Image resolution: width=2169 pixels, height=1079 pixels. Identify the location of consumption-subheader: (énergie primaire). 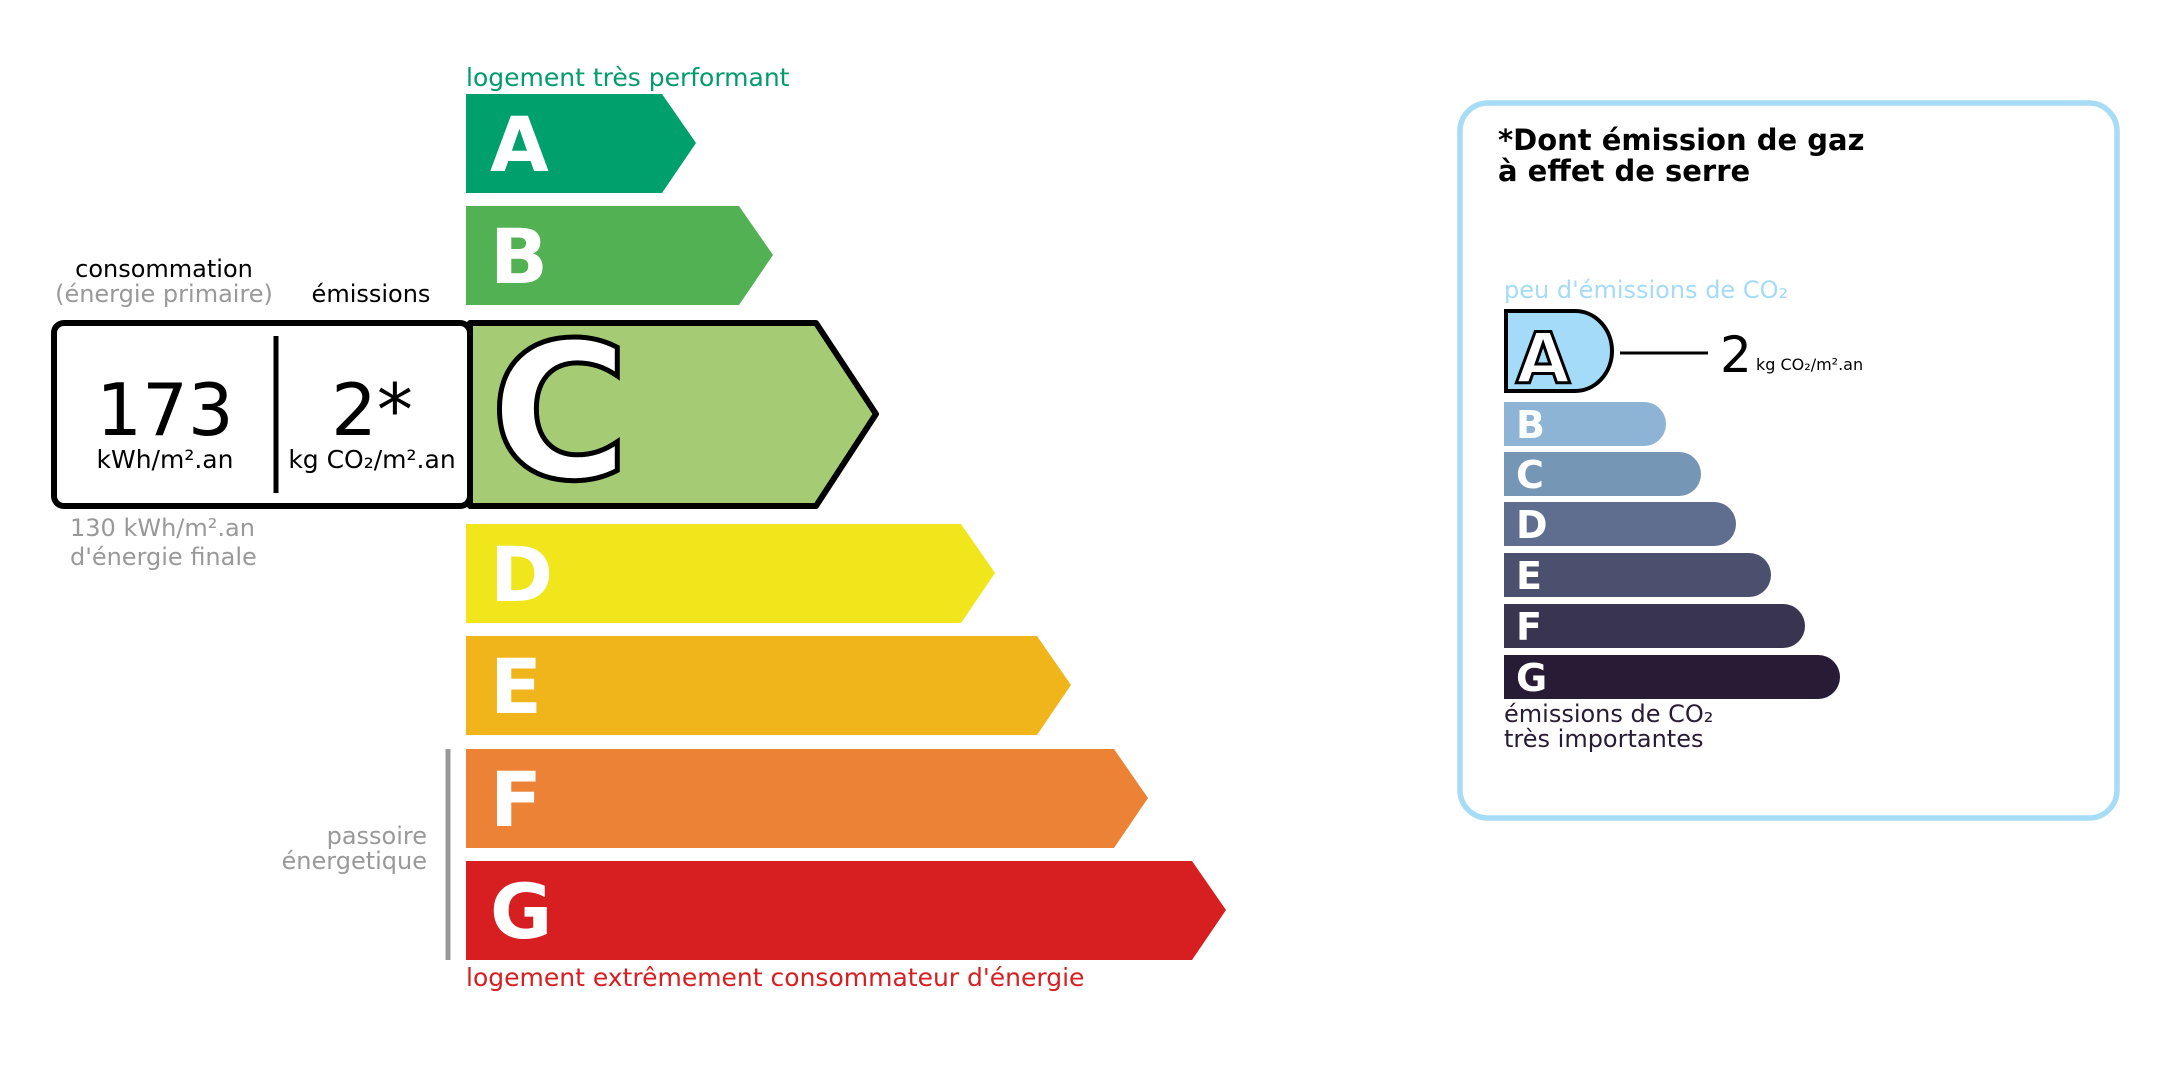
(164, 294).